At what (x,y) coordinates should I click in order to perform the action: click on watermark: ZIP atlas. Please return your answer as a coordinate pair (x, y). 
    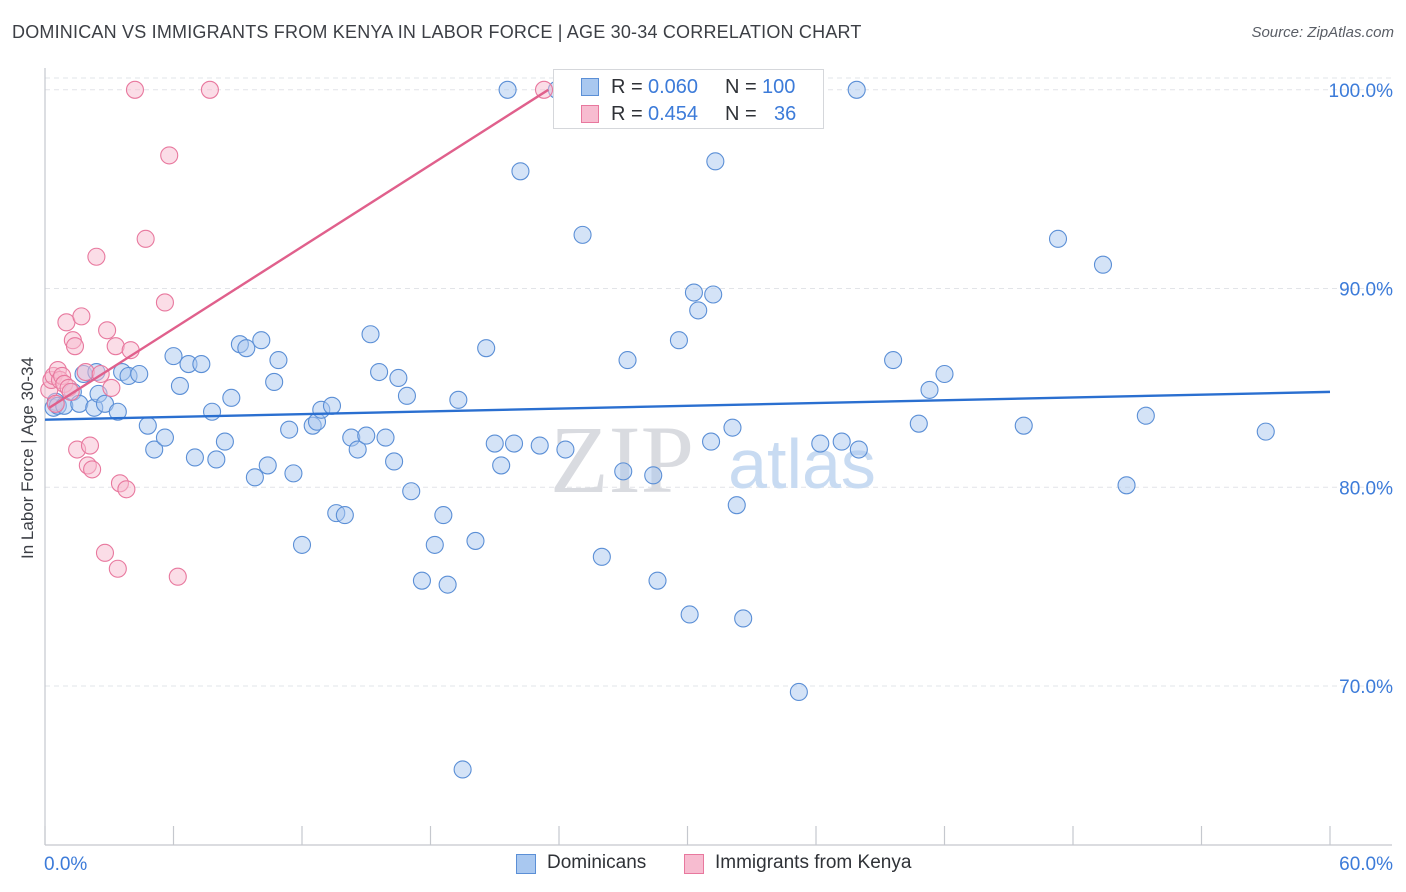
    Looking at the image, I should click on (713, 459).